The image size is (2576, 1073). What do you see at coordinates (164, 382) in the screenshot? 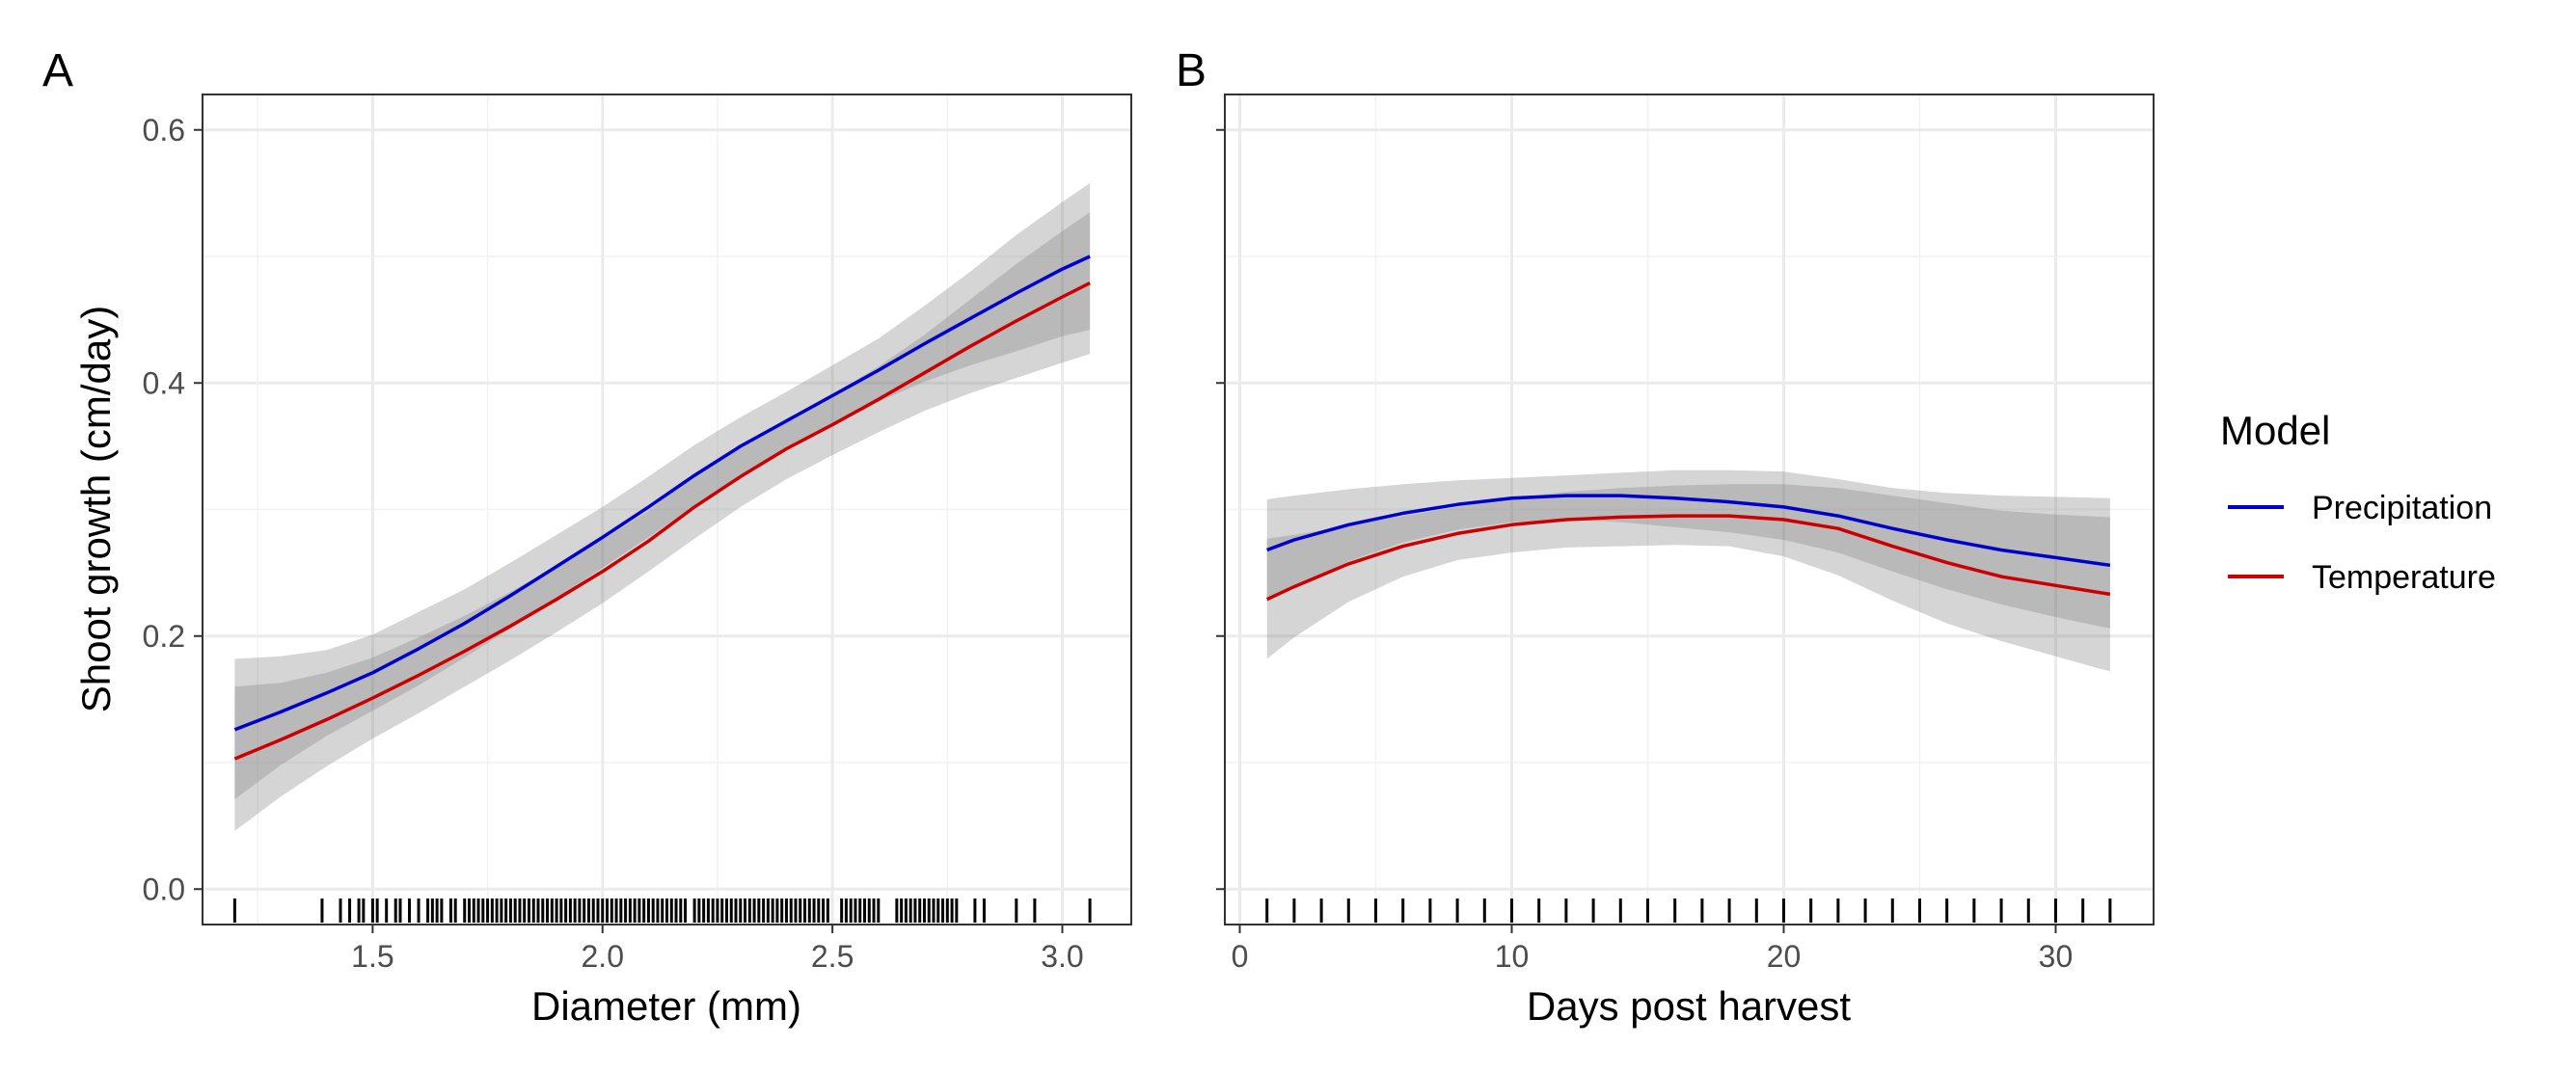
I see `y-tick-label: 0.4` at bounding box center [164, 382].